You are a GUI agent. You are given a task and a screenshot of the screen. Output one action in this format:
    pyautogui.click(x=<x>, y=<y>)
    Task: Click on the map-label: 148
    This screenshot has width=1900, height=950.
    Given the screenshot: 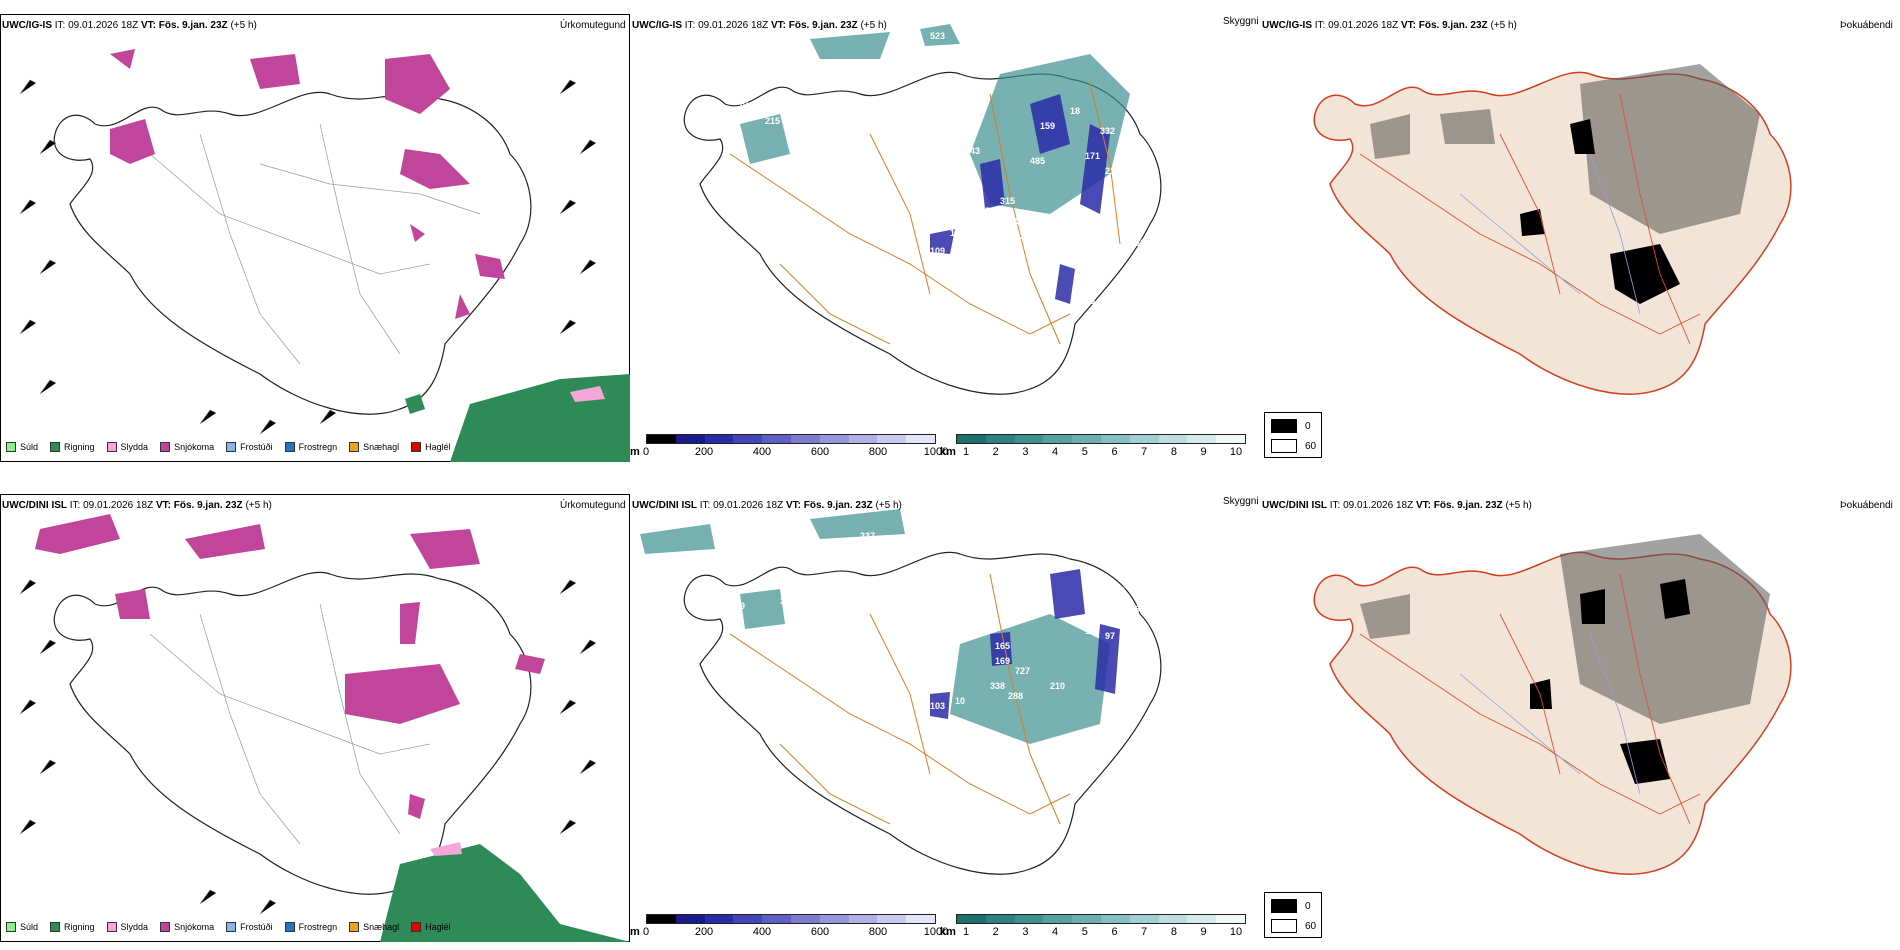 What is the action you would take?
    pyautogui.click(x=967, y=271)
    